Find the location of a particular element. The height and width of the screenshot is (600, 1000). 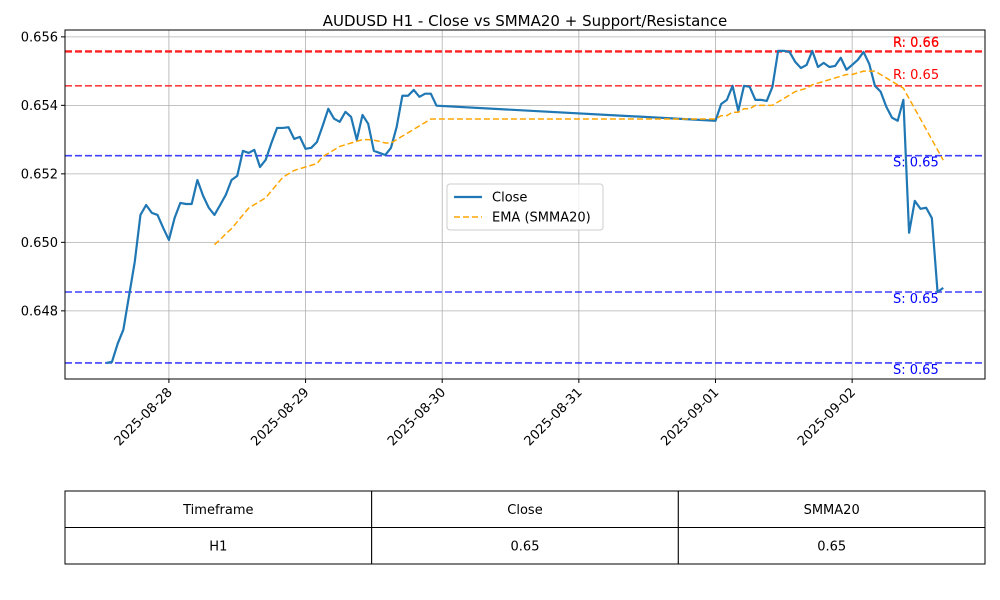

table-header: Timeframe is located at coordinates (217, 510).